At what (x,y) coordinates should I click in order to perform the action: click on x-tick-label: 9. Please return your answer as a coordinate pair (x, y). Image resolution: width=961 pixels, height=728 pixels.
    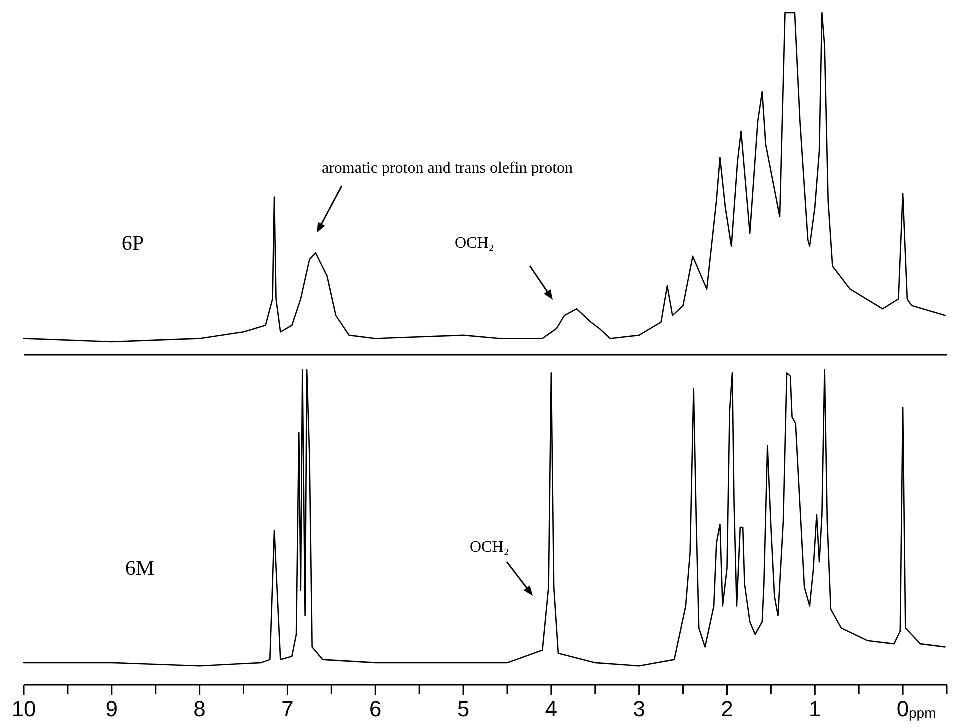
    Looking at the image, I should click on (112, 709).